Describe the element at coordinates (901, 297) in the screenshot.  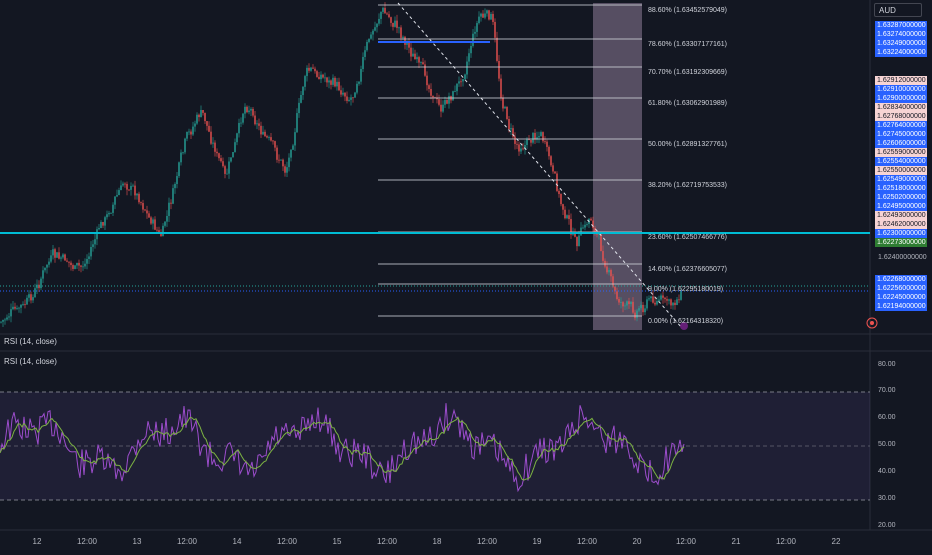
I see `price-tag: 1.62245000000` at that location.